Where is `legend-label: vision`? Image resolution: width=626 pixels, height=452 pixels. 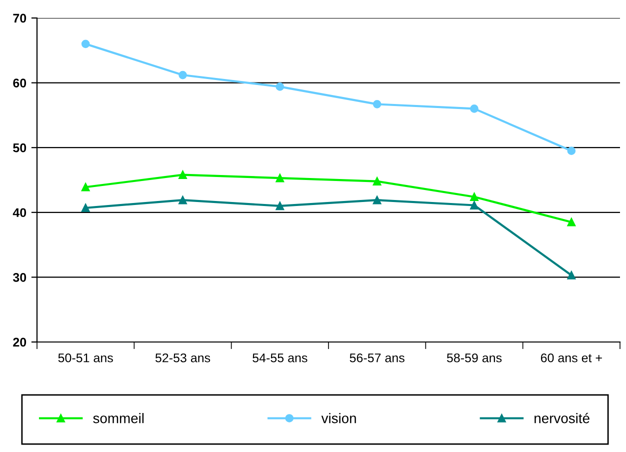 legend-label: vision is located at coordinates (338, 418).